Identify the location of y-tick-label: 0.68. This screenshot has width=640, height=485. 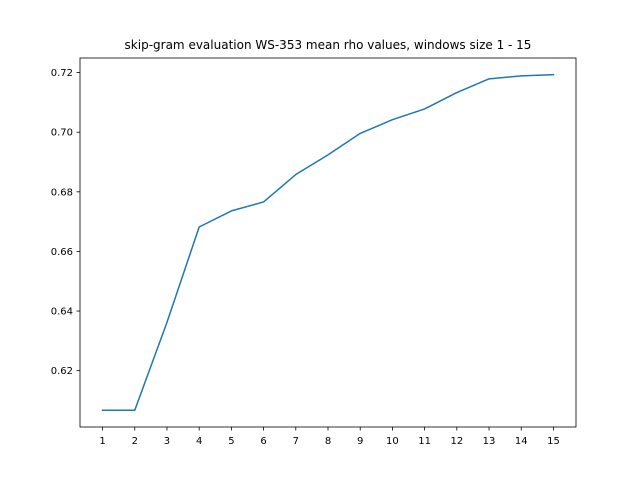
(62, 192).